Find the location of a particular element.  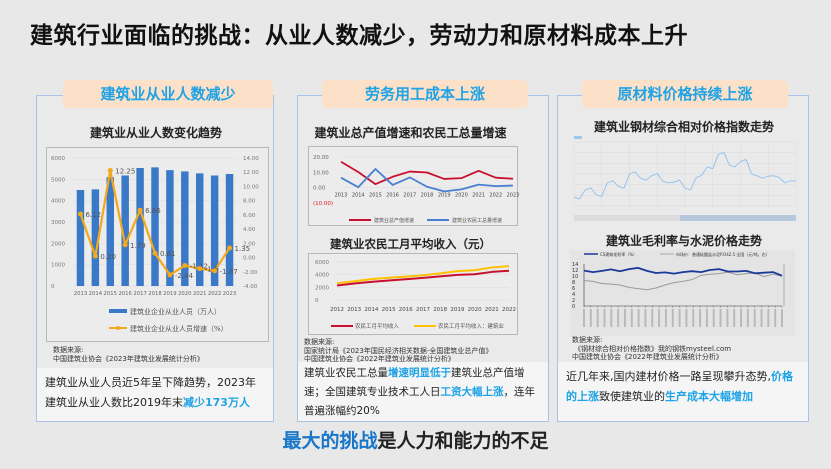

svg-text: (10.00) is located at coordinates (323, 204).